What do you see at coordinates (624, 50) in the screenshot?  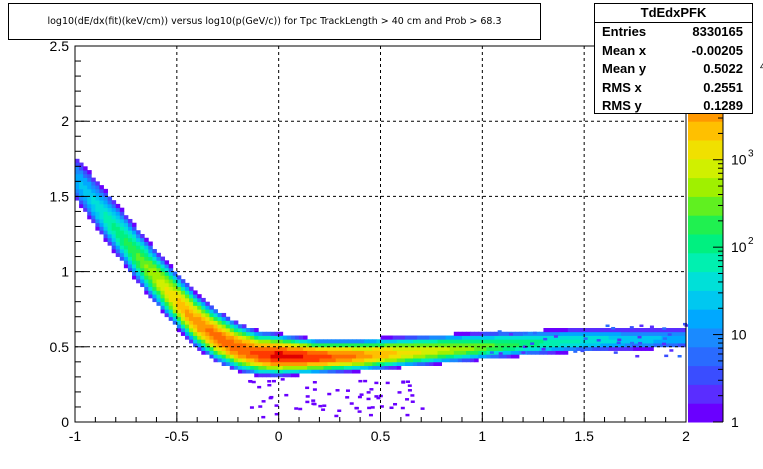 I see `stats-label: Mean x` at bounding box center [624, 50].